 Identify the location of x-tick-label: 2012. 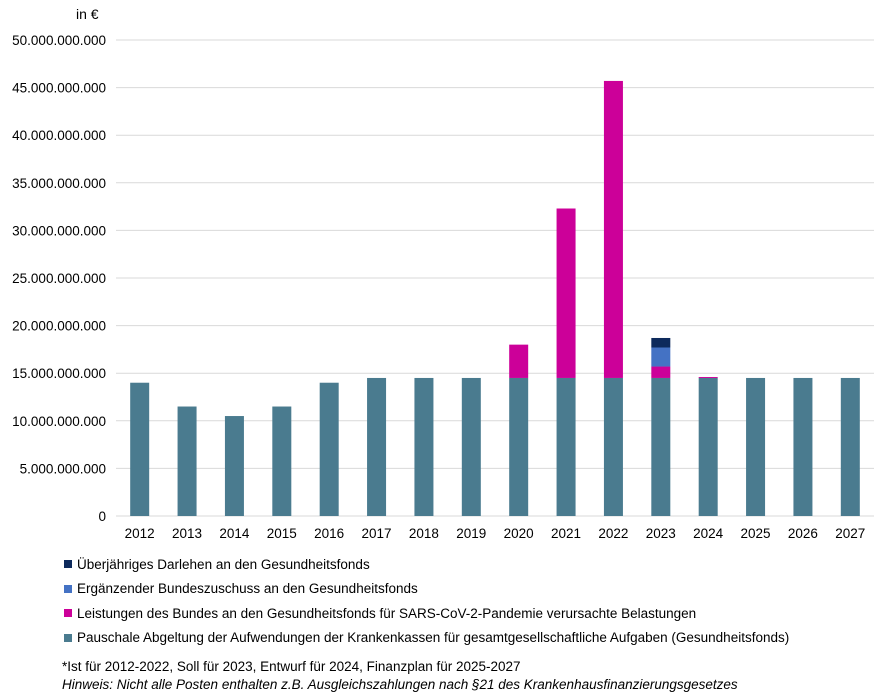
(140, 533).